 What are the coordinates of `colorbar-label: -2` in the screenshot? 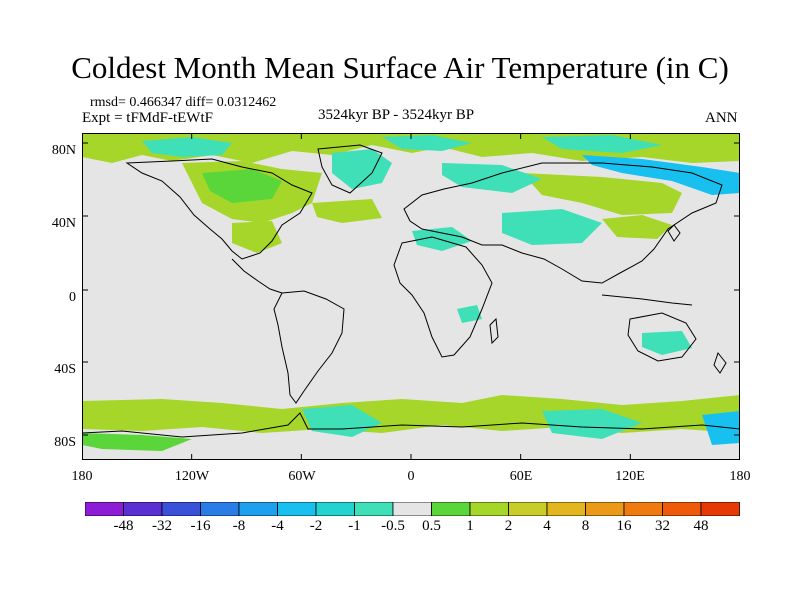 It's located at (316, 526).